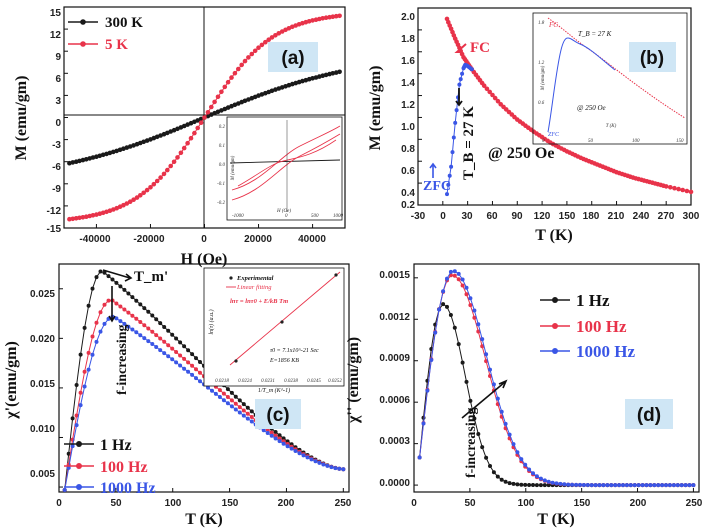  Describe the element at coordinates (314, 381) in the screenshot. I see `c-inset-xtick: 0.0245` at that location.